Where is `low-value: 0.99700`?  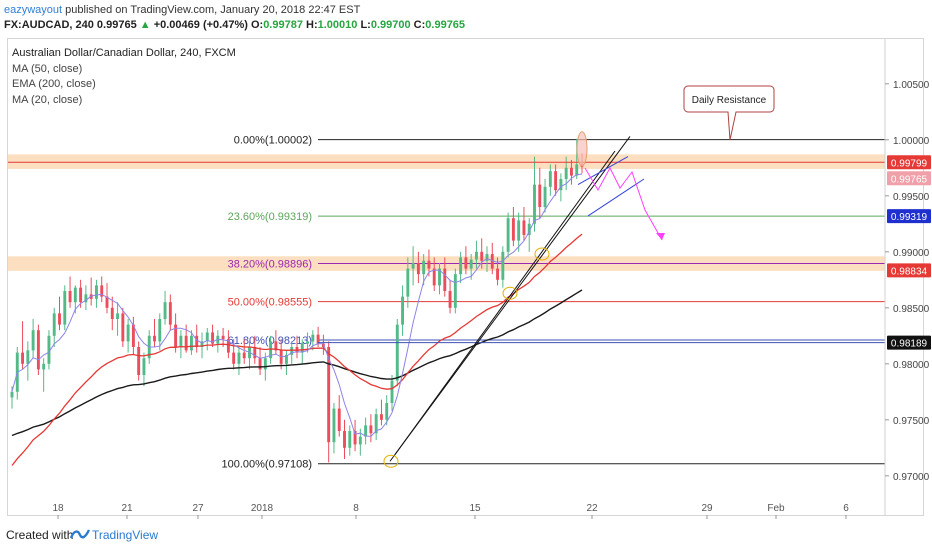
low-value: 0.99700 is located at coordinates (390, 25).